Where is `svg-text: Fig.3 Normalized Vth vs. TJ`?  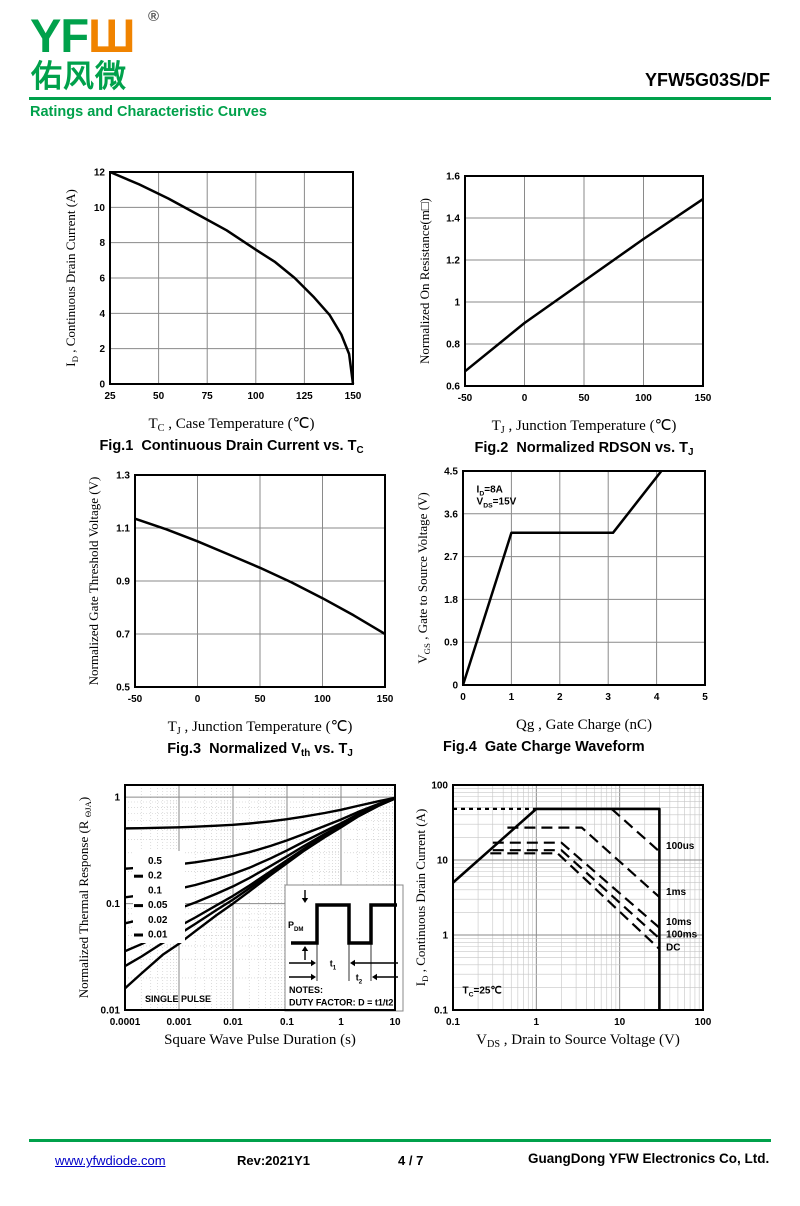
svg-text: Fig.3 Normalized Vth vs. TJ is located at coordinates (260, 750).